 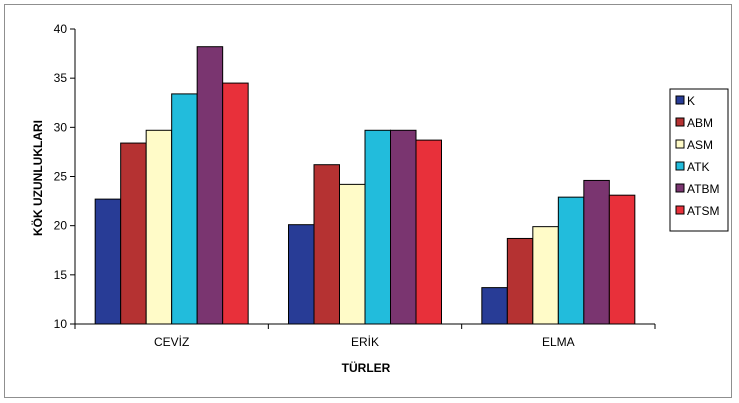 What do you see at coordinates (61, 324) in the screenshot?
I see `y-tick-label: 10` at bounding box center [61, 324].